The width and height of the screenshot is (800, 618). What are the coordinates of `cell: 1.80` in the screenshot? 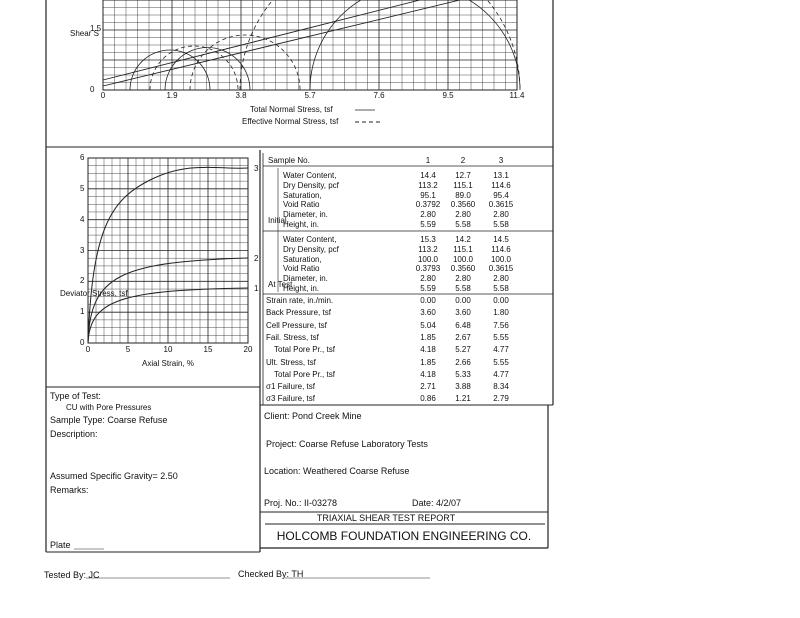 It's located at (501, 313).